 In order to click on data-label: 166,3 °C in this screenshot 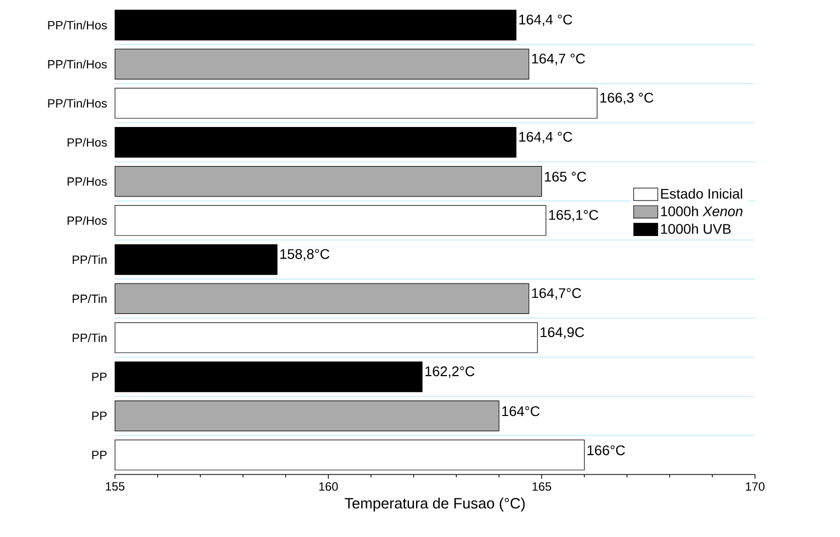, I will do `click(627, 98)`.